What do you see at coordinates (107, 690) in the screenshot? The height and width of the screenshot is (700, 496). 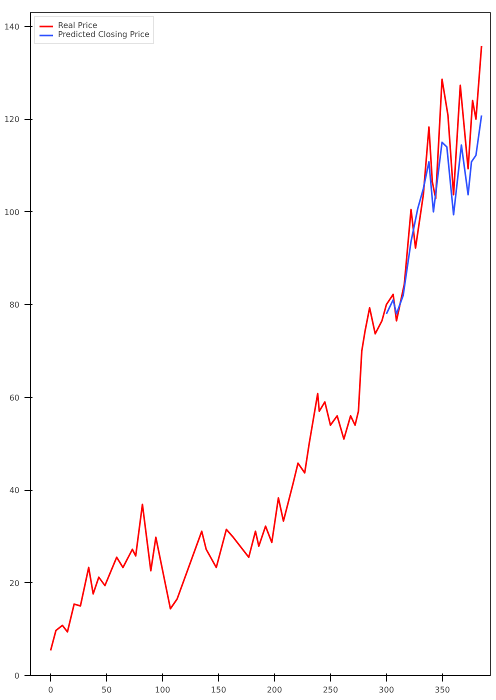 I see `x-tick-label: 50` at bounding box center [107, 690].